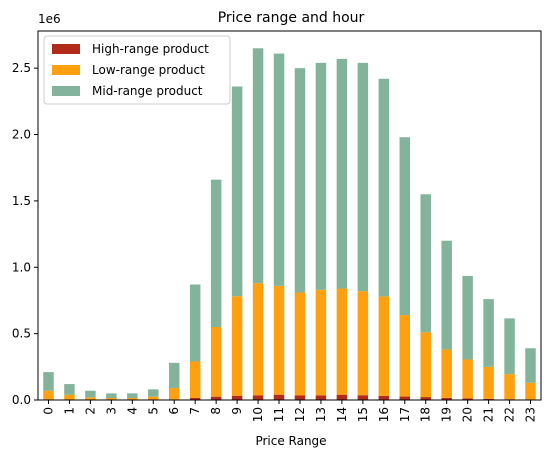  I want to click on y-tick-label: 1.0, so click(21, 267).